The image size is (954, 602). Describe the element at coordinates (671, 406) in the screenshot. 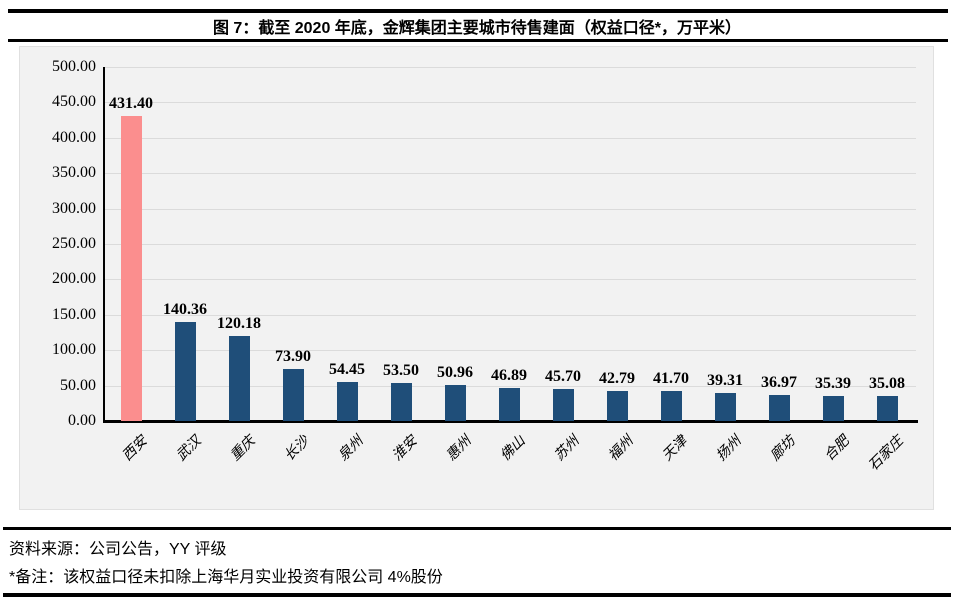

I see `bar-天津` at that location.